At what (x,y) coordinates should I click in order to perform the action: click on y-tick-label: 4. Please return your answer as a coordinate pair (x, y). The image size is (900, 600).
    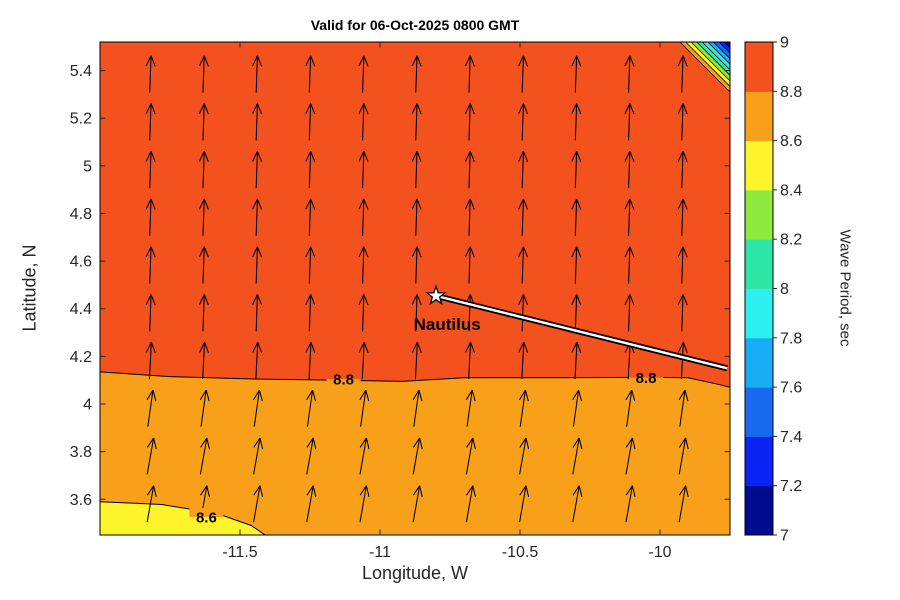
    Looking at the image, I should click on (87, 405).